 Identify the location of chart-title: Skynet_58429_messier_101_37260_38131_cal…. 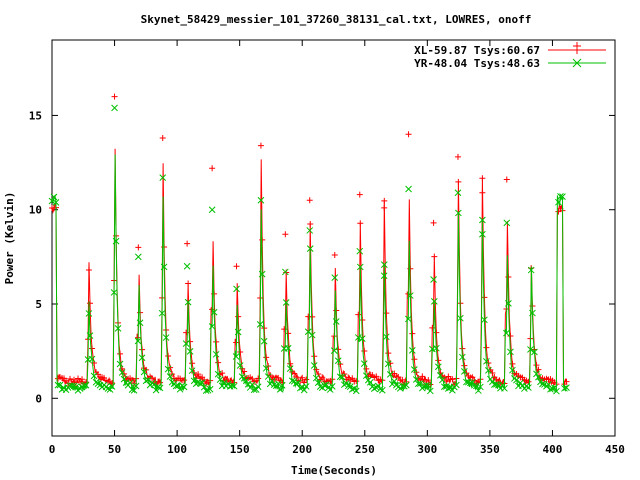
(336, 19).